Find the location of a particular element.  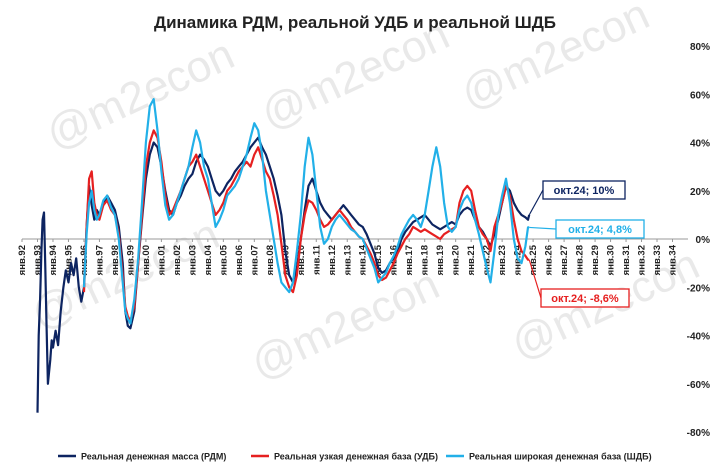

y-tick-label: -40% is located at coordinates (698, 337).